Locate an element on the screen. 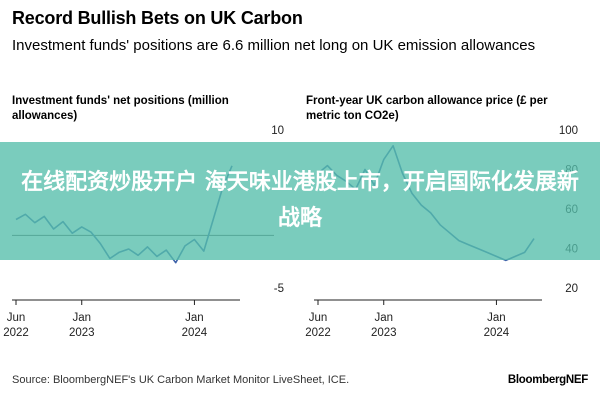 The image size is (600, 400). x-tick-label-0-1-1: 2023 is located at coordinates (82, 333).